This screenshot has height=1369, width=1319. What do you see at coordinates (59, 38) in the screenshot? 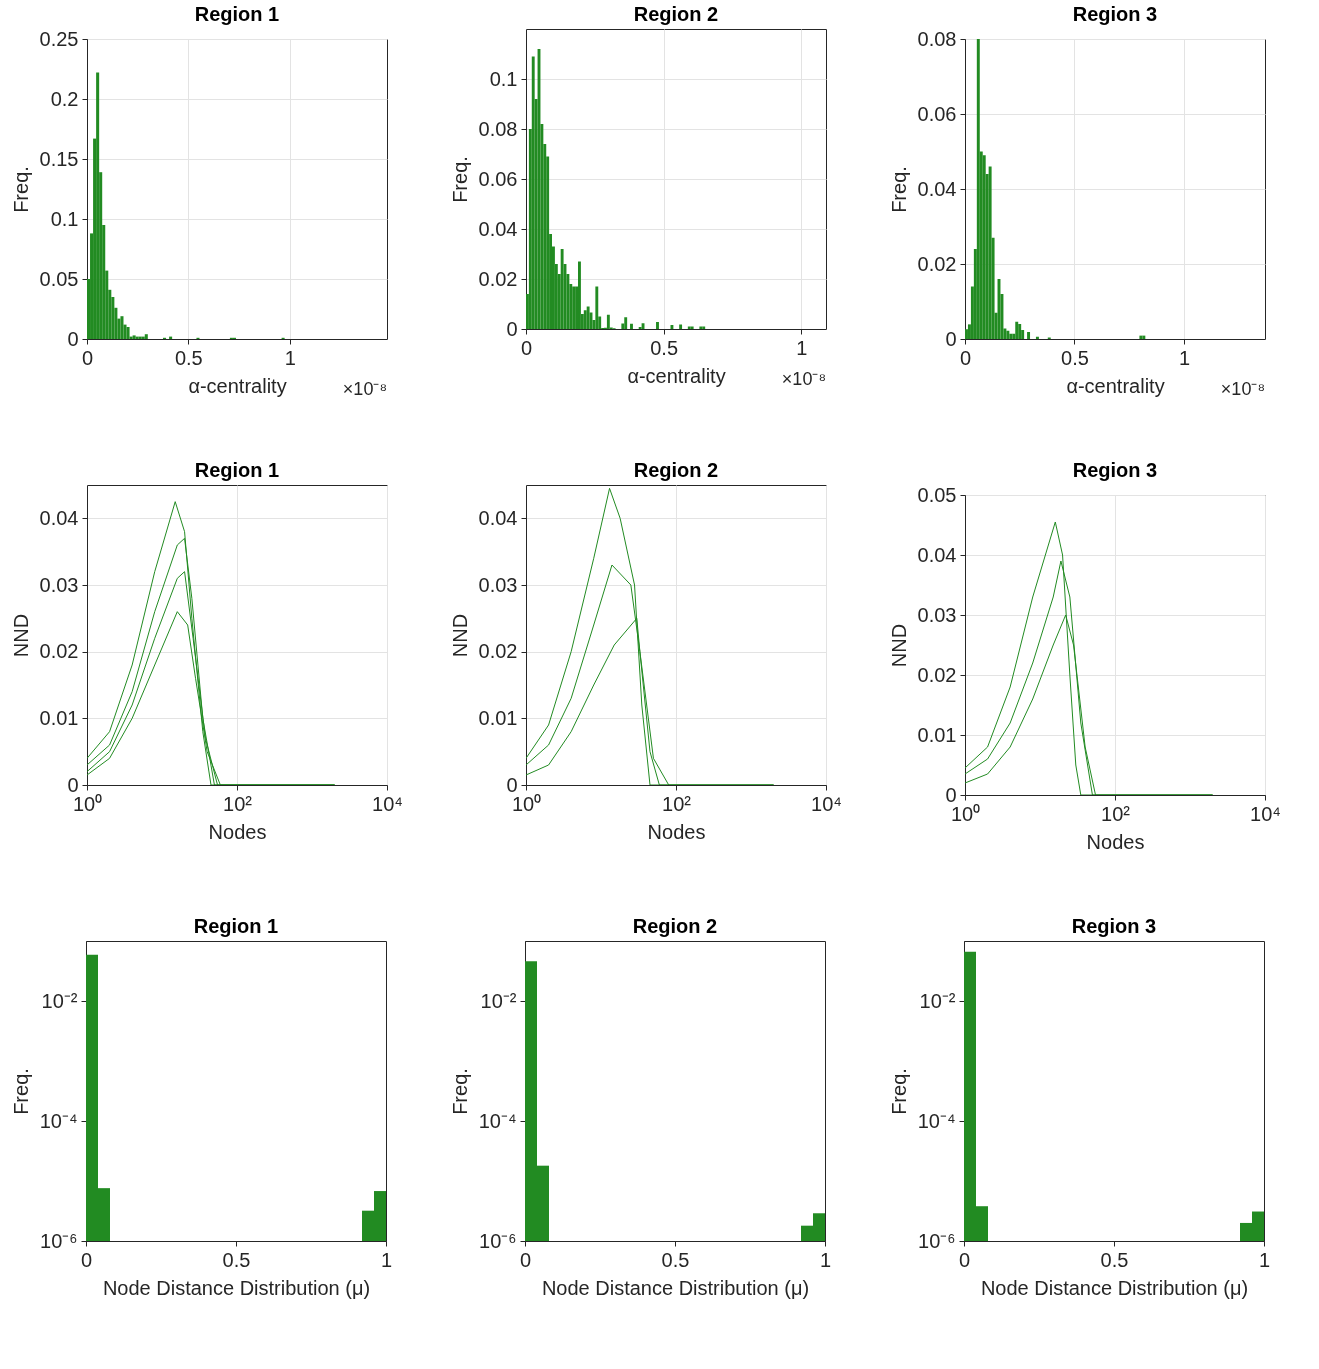
I see `y-tick-label: 0.25` at bounding box center [59, 38].